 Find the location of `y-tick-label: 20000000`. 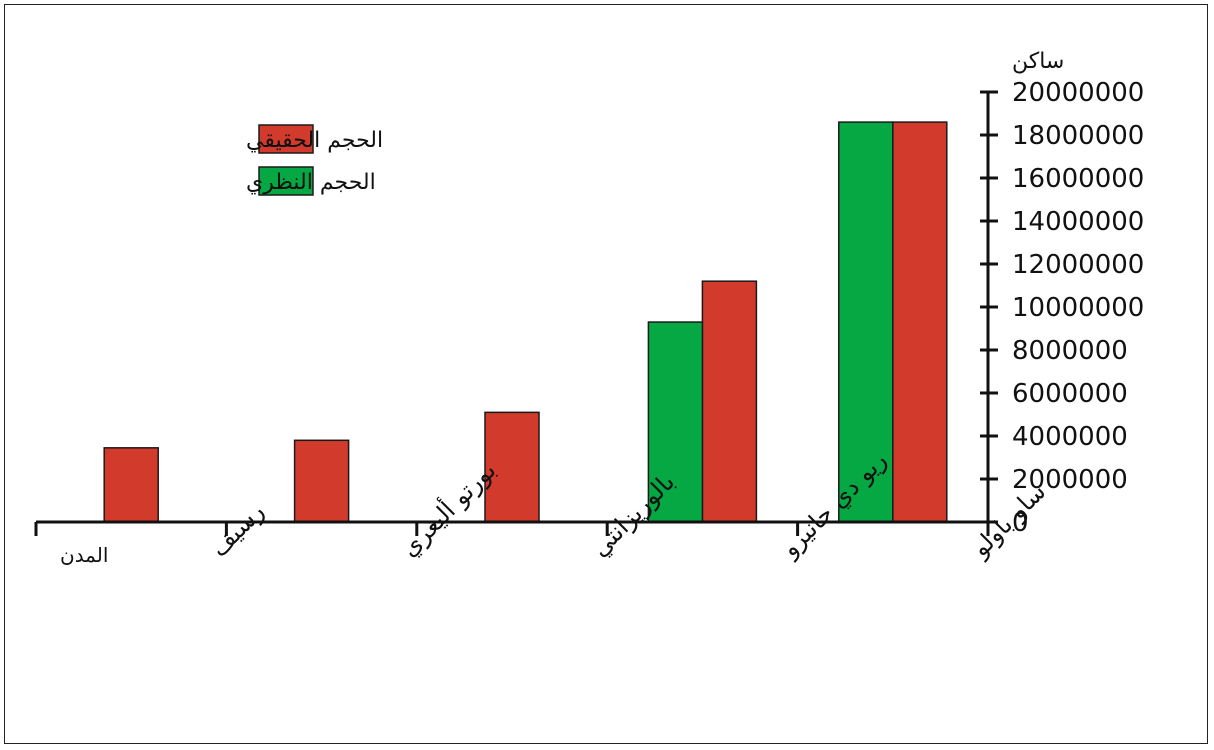

y-tick-label: 20000000 is located at coordinates (1078, 93).